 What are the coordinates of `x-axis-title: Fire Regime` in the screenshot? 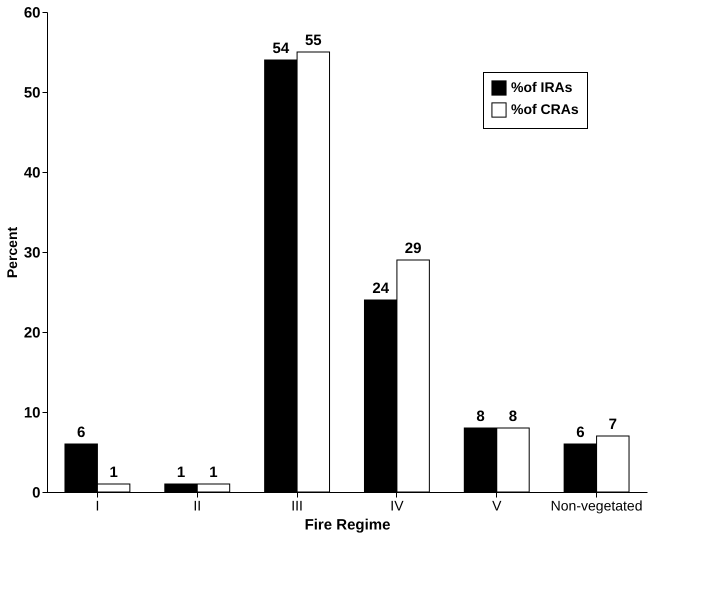 It's located at (347, 525).